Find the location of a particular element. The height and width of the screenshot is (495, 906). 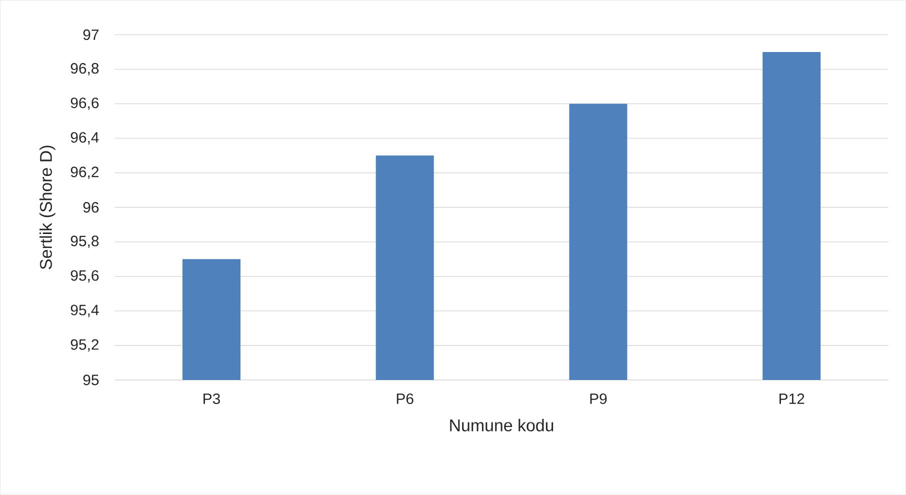

x-tick-label: P12 is located at coordinates (792, 399).